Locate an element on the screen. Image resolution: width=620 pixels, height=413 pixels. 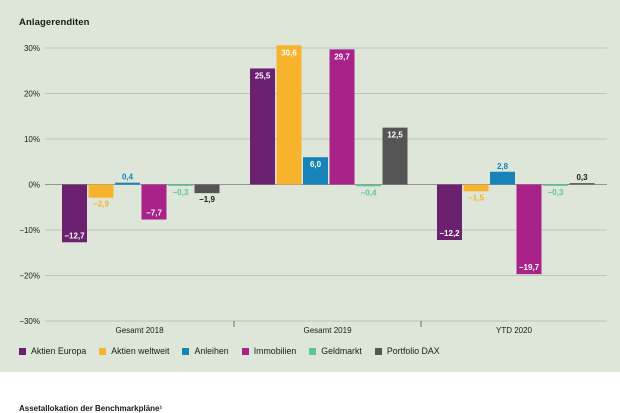
data-label: −1,5 is located at coordinates (476, 197).